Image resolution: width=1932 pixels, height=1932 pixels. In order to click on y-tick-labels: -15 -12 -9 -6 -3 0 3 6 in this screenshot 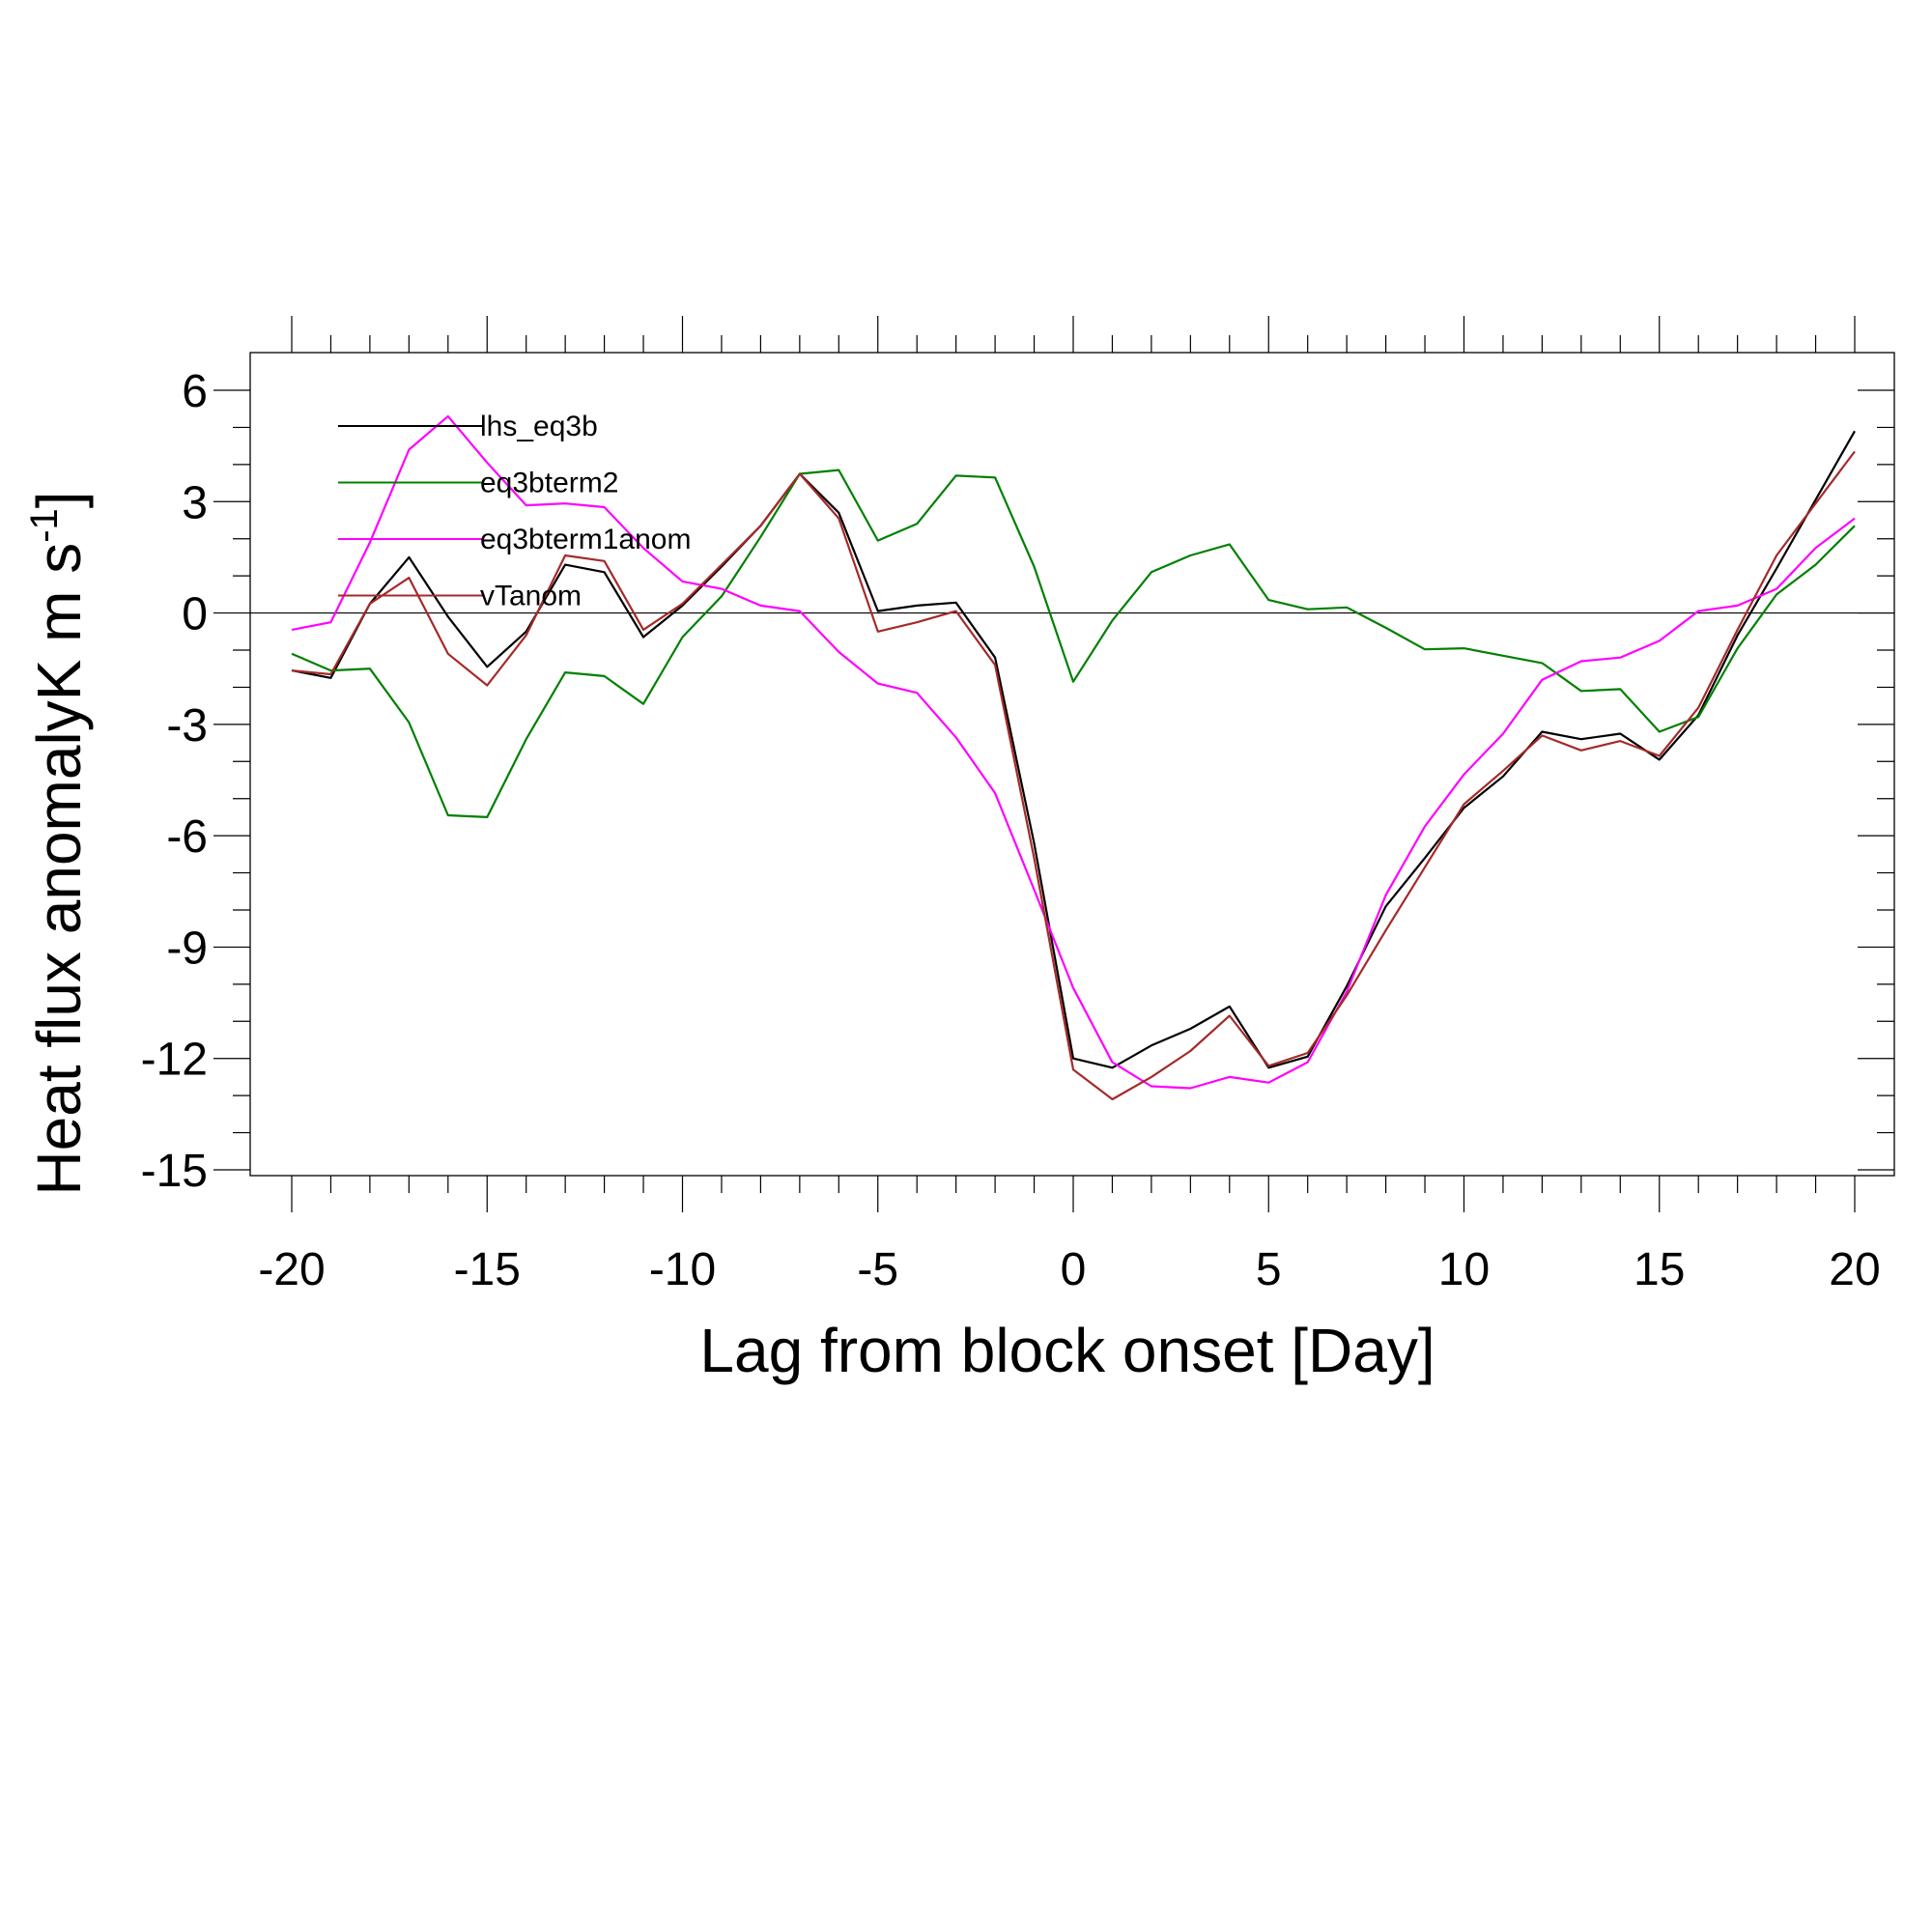, I will do `click(174, 781)`.